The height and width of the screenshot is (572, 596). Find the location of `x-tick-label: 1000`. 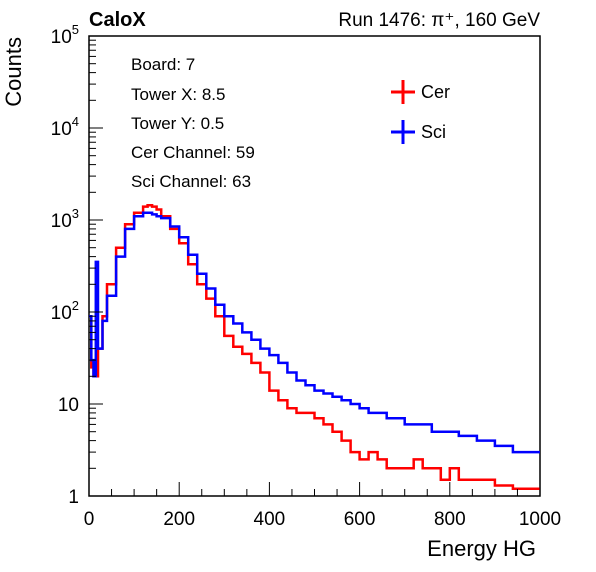

x-tick-label: 1000 is located at coordinates (540, 519).